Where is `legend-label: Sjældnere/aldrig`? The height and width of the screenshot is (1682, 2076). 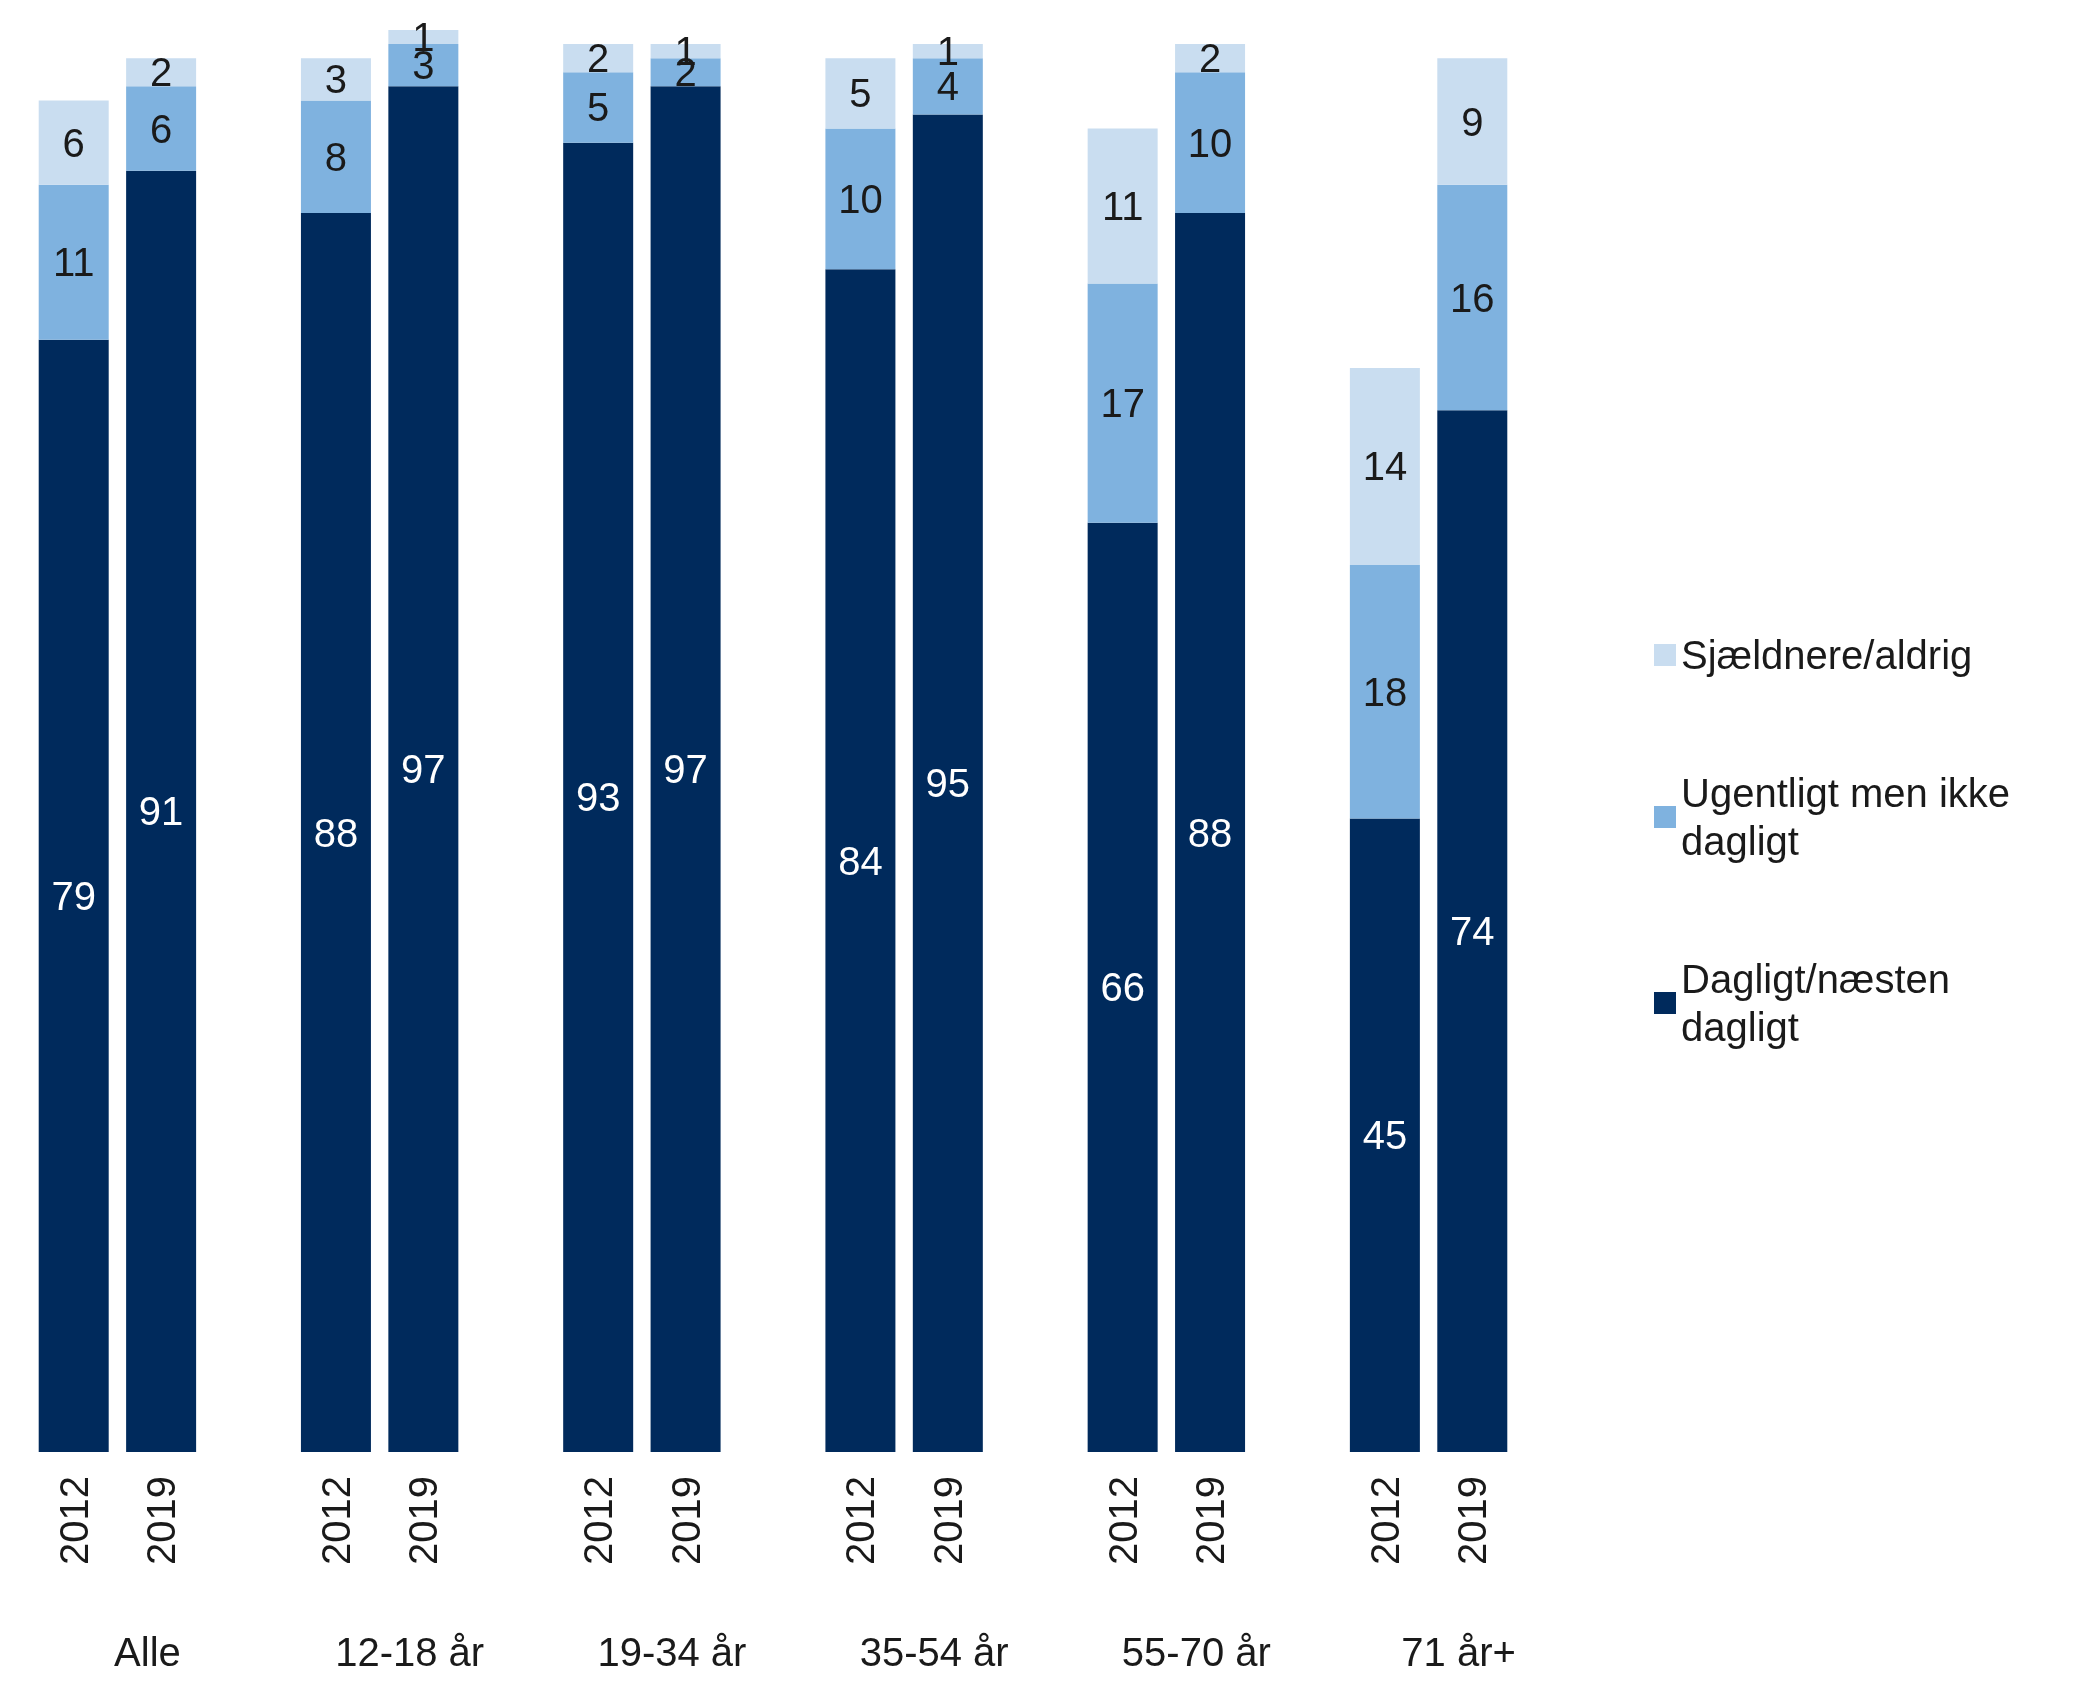 legend-label: Sjældnere/aldrig is located at coordinates (1827, 655).